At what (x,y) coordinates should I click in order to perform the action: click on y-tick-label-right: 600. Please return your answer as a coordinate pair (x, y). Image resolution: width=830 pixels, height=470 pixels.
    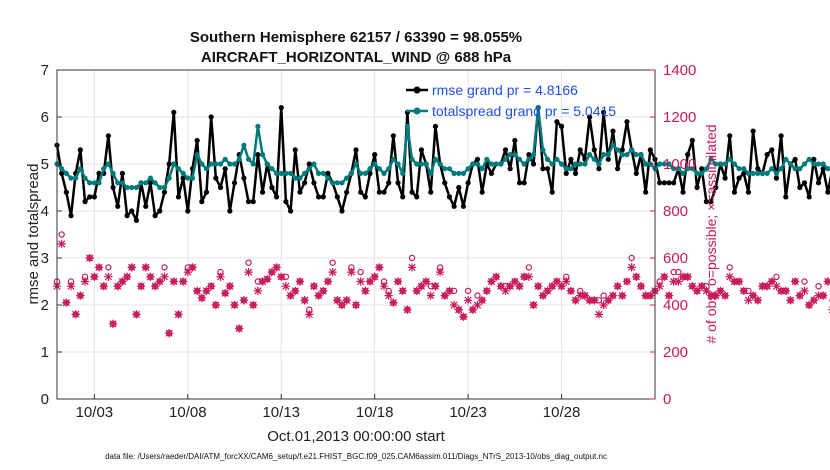
    Looking at the image, I should click on (675, 258).